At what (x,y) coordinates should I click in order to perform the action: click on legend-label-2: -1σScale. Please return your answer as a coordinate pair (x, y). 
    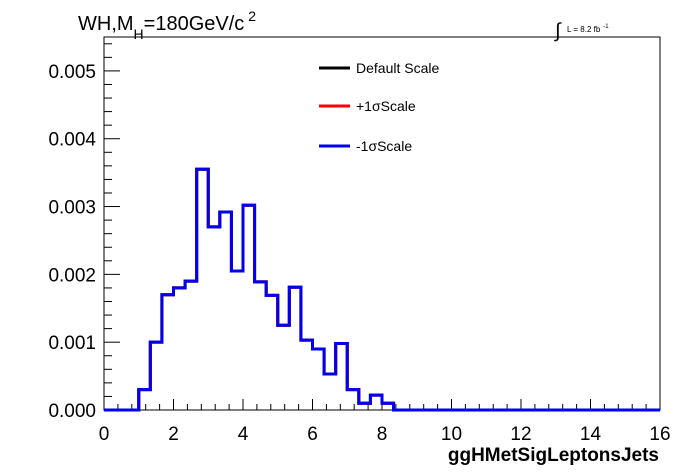
    Looking at the image, I should click on (384, 146).